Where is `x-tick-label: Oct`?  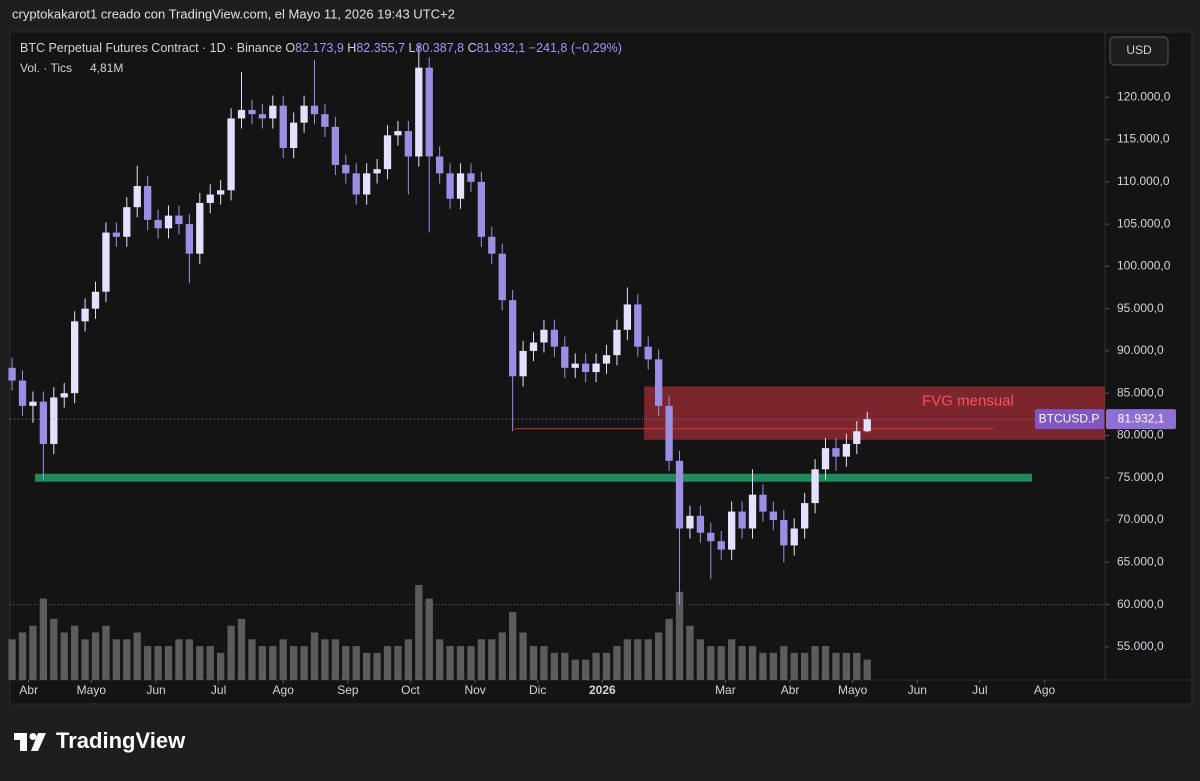
x-tick-label: Oct is located at coordinates (410, 690).